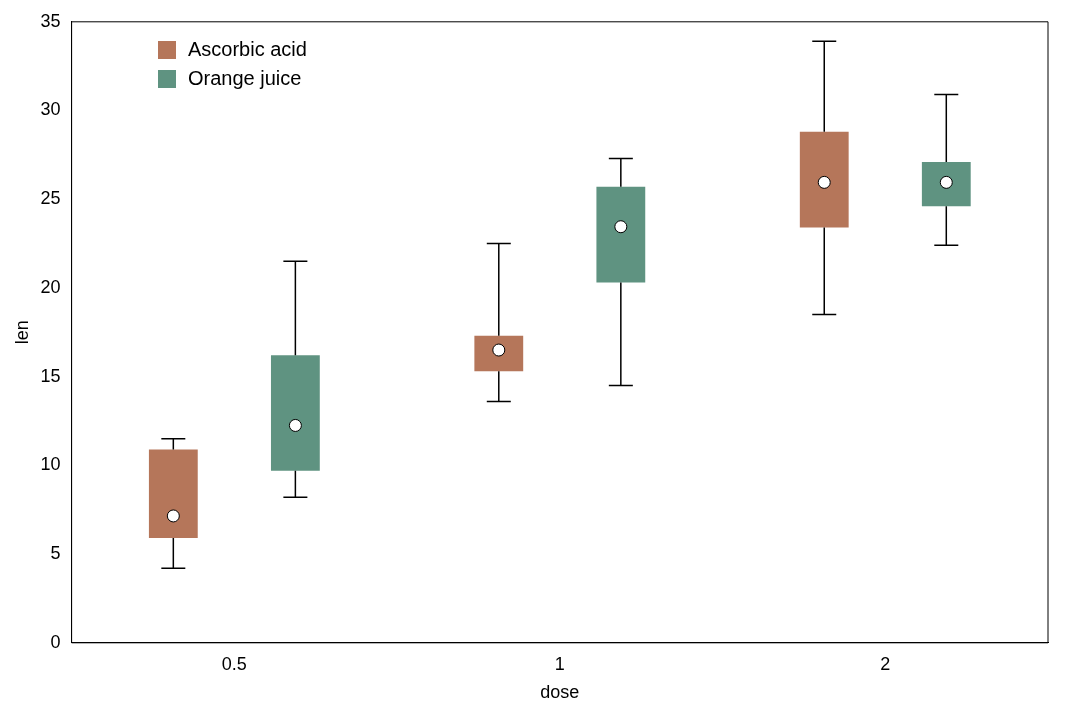  I want to click on x-tick-label: 2, so click(885, 663).